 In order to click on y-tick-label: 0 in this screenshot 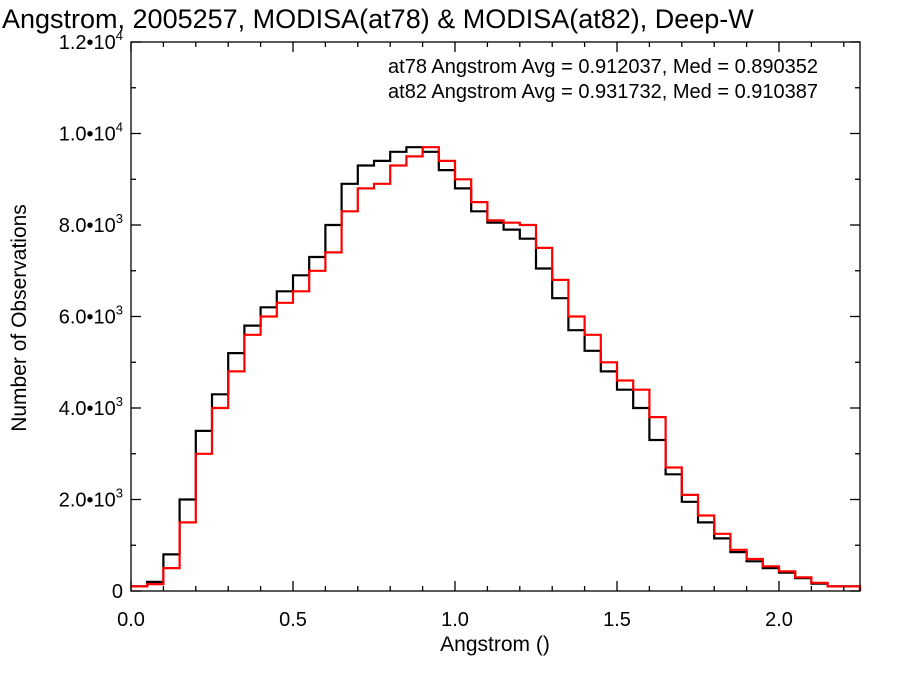, I will do `click(117, 592)`.